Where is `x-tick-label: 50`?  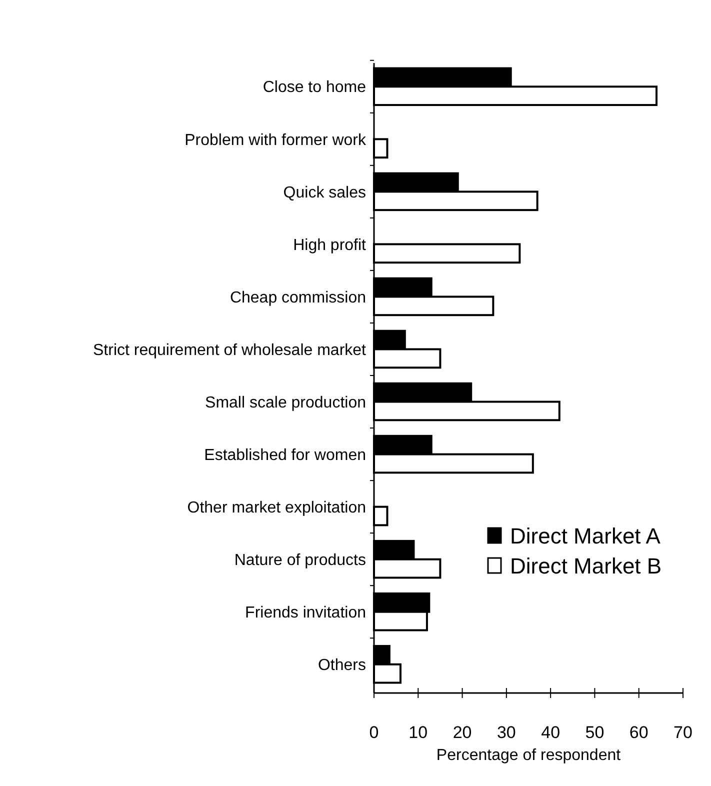 x-tick-label: 50 is located at coordinates (594, 732).